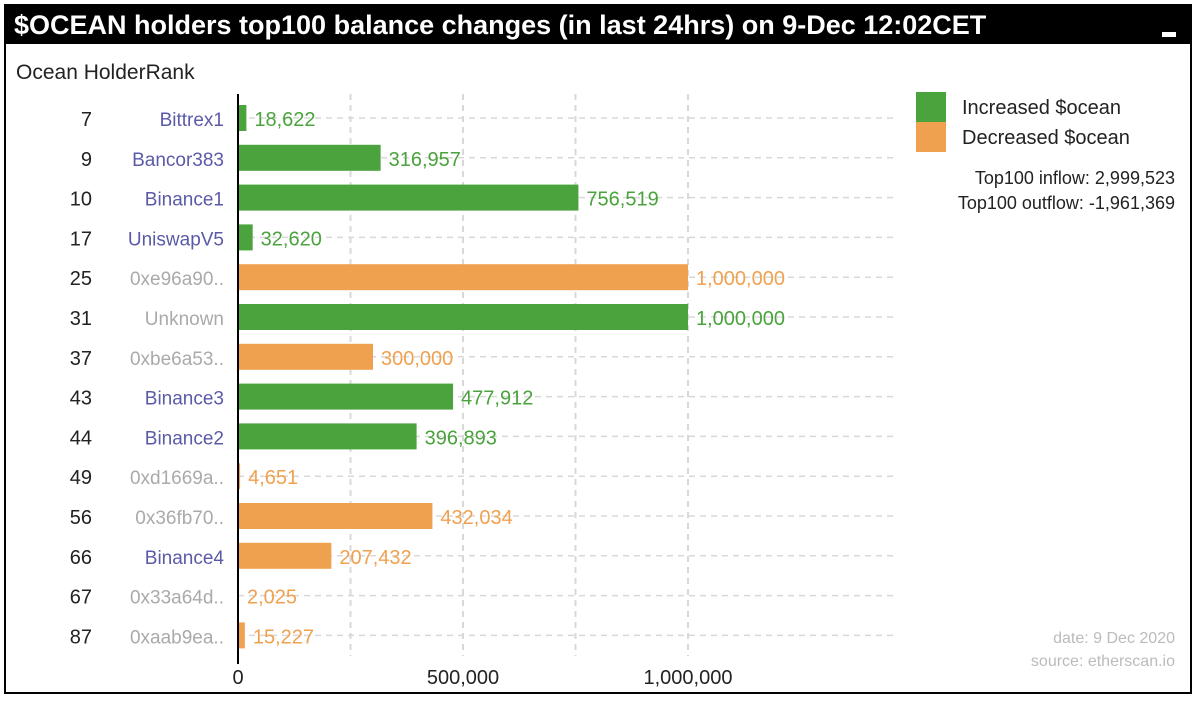  I want to click on footer-source: source: etherscan.io, so click(1103, 661).